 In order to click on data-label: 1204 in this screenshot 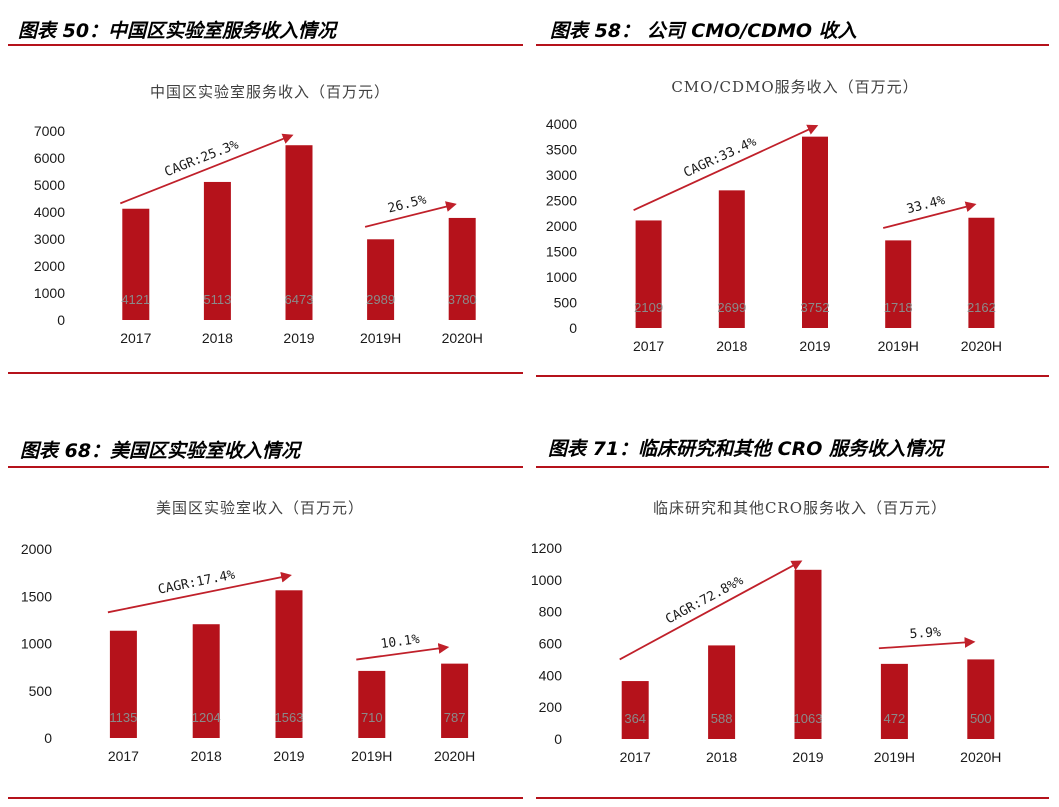, I will do `click(206, 717)`.